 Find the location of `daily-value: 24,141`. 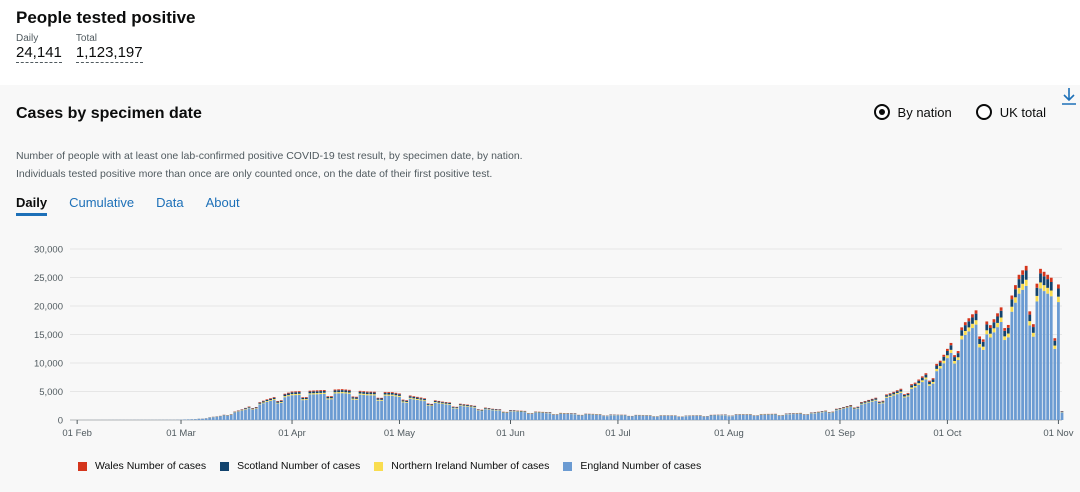

daily-value: 24,141 is located at coordinates (39, 53).